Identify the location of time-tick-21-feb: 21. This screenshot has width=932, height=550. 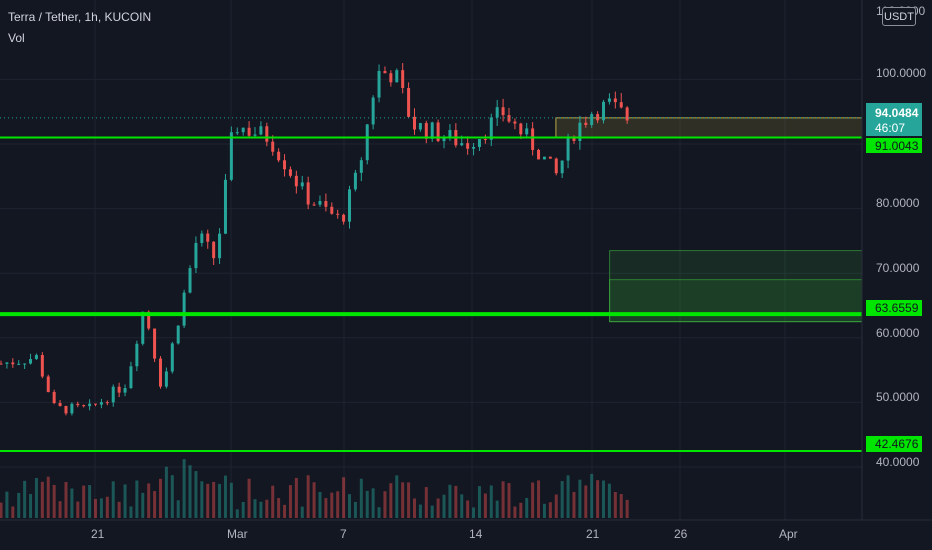
(98, 534).